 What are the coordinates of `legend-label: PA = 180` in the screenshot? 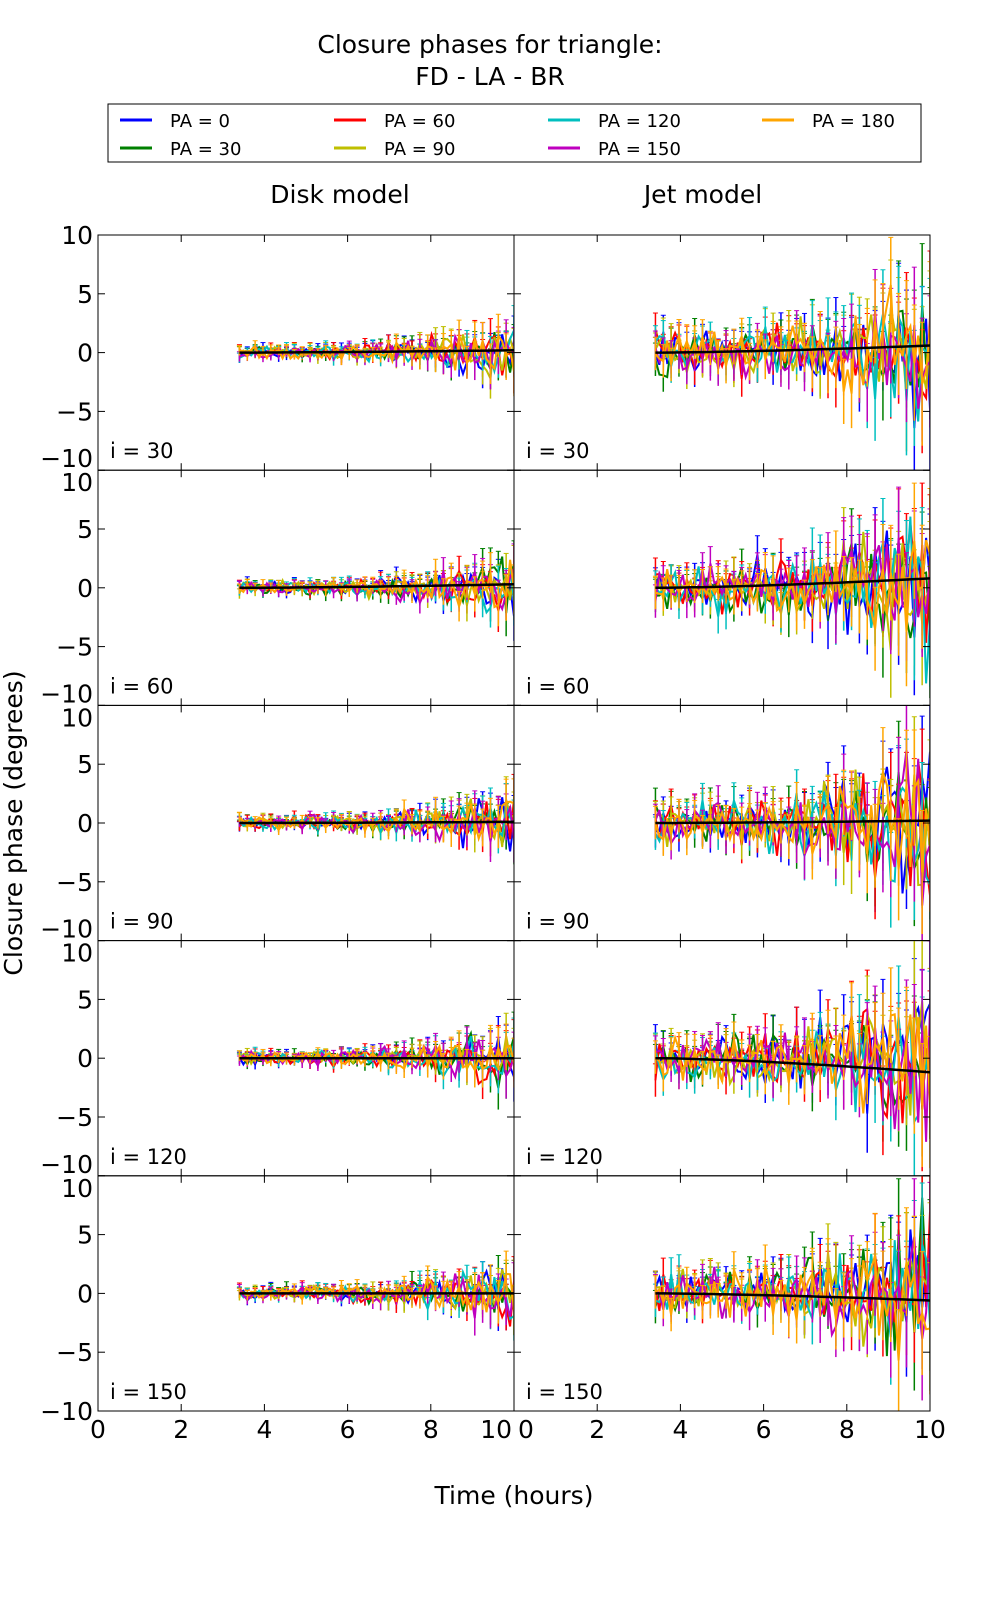 It's located at (853, 121).